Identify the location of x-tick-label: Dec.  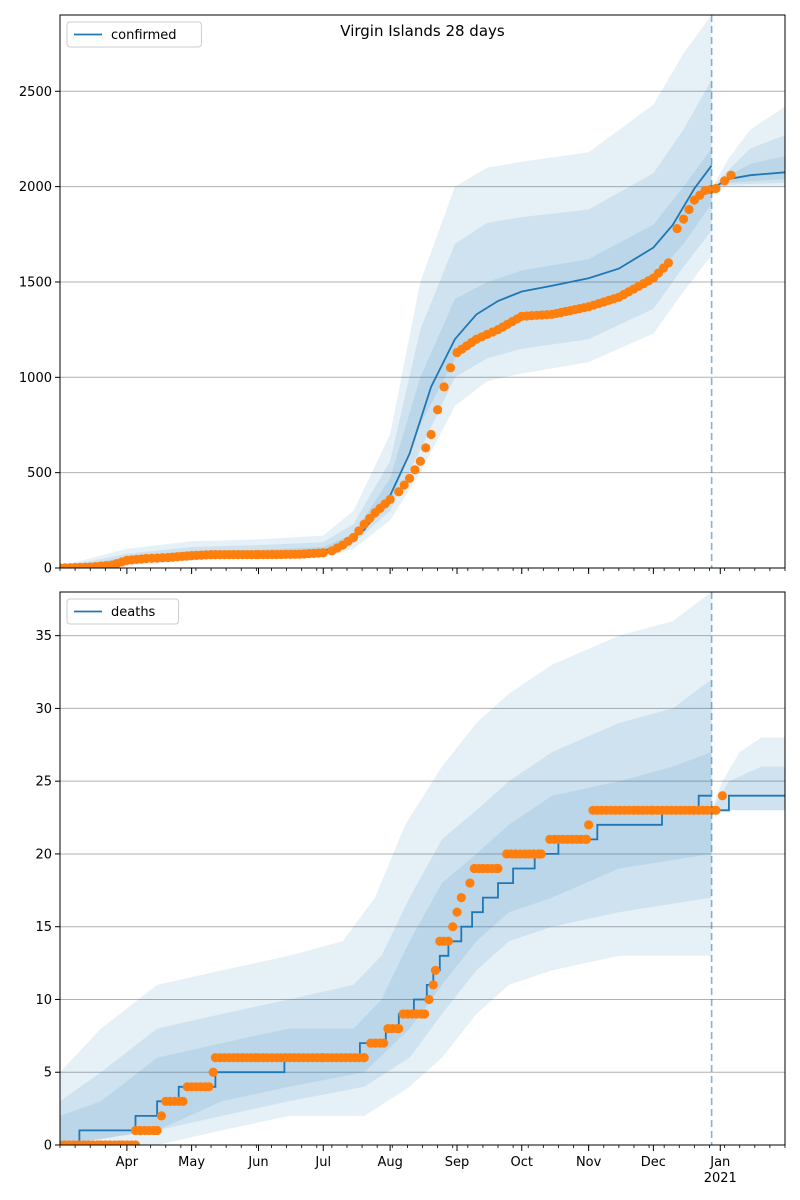
(653, 1162).